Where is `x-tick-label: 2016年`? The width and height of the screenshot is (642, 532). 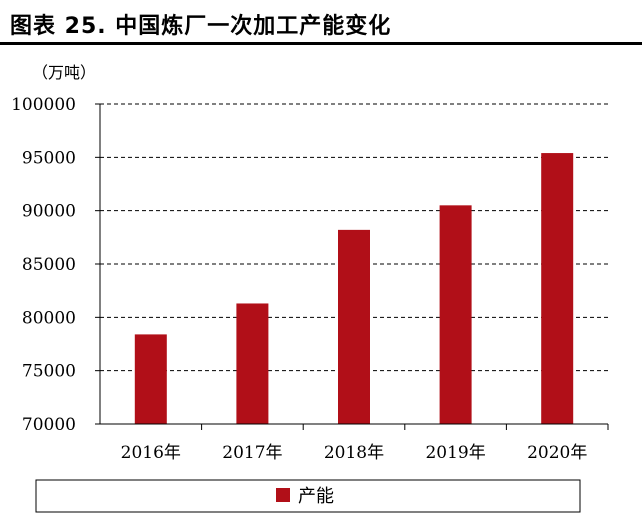 x-tick-label: 2016年 is located at coordinates (151, 453).